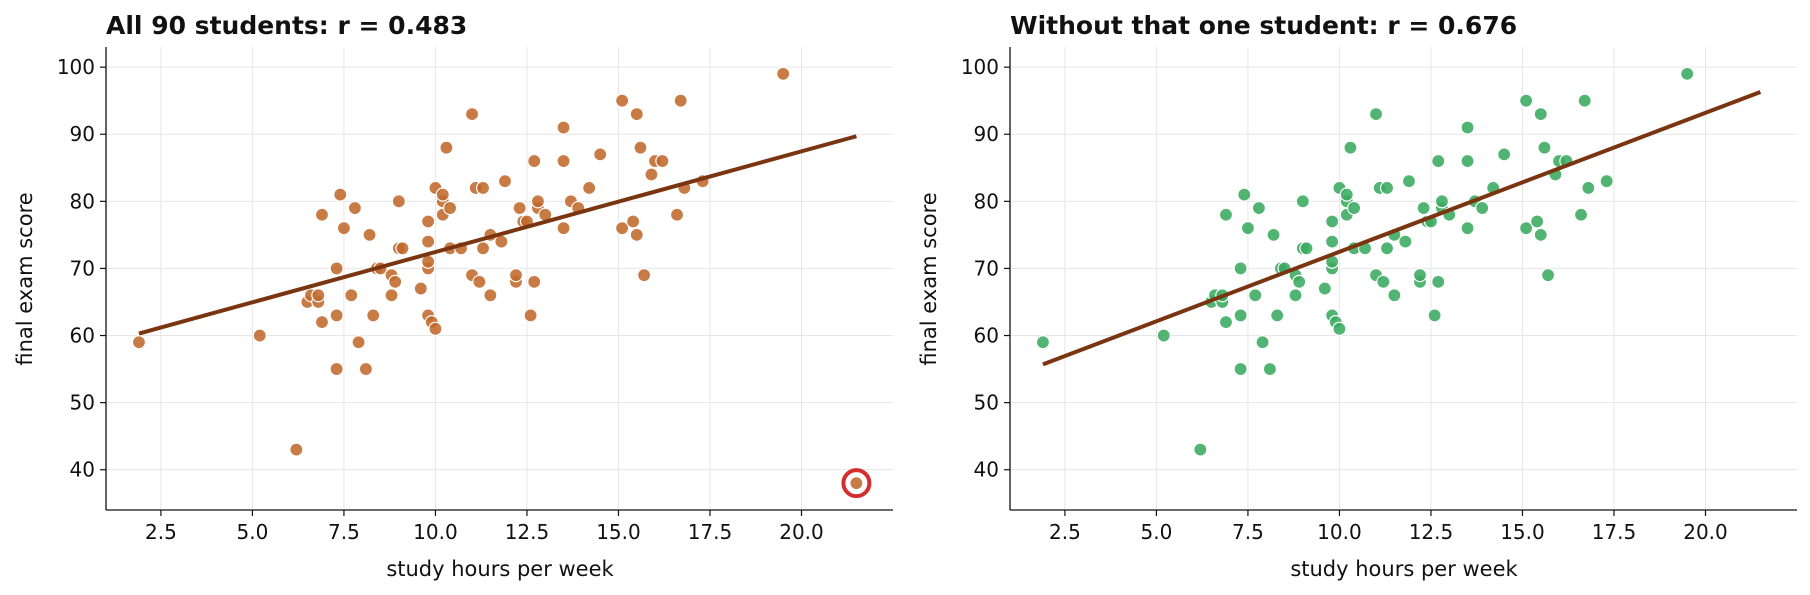 The width and height of the screenshot is (1810, 595). Describe the element at coordinates (161, 532) in the screenshot. I see `left-x-tick-label: 2.5` at that location.